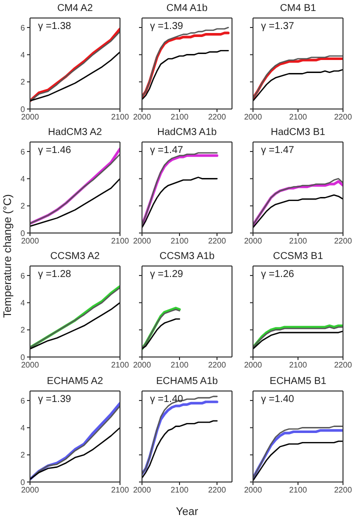 This screenshot has height=517, width=354. I want to click on y-axis-title: Temperature change (°C), so click(8, 256).